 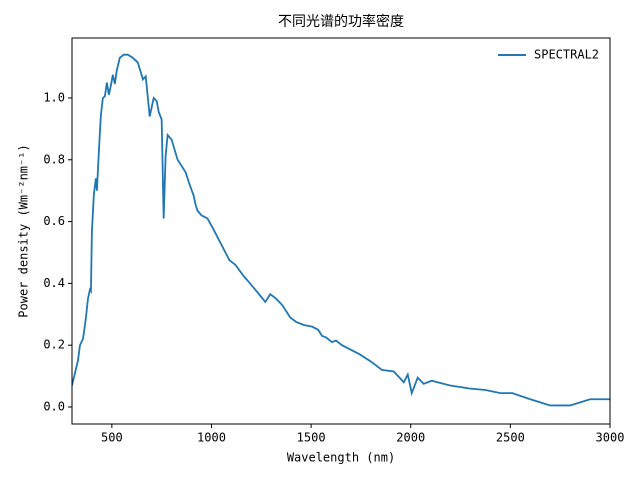 I want to click on x-tick-label: 1500, so click(x=311, y=438).